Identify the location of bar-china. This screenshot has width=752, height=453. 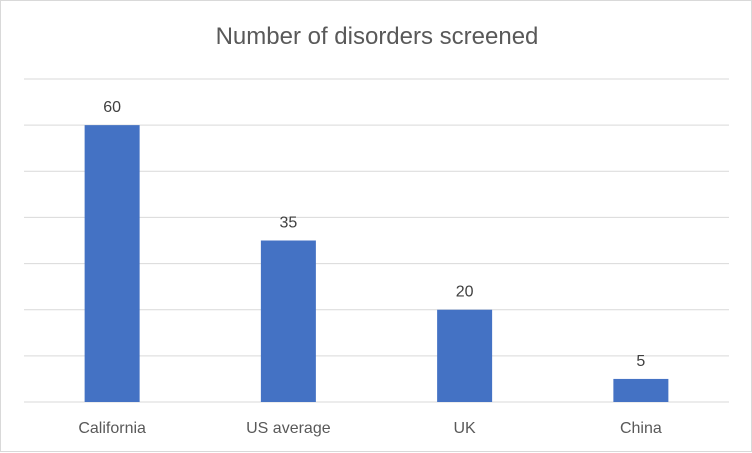
(641, 390).